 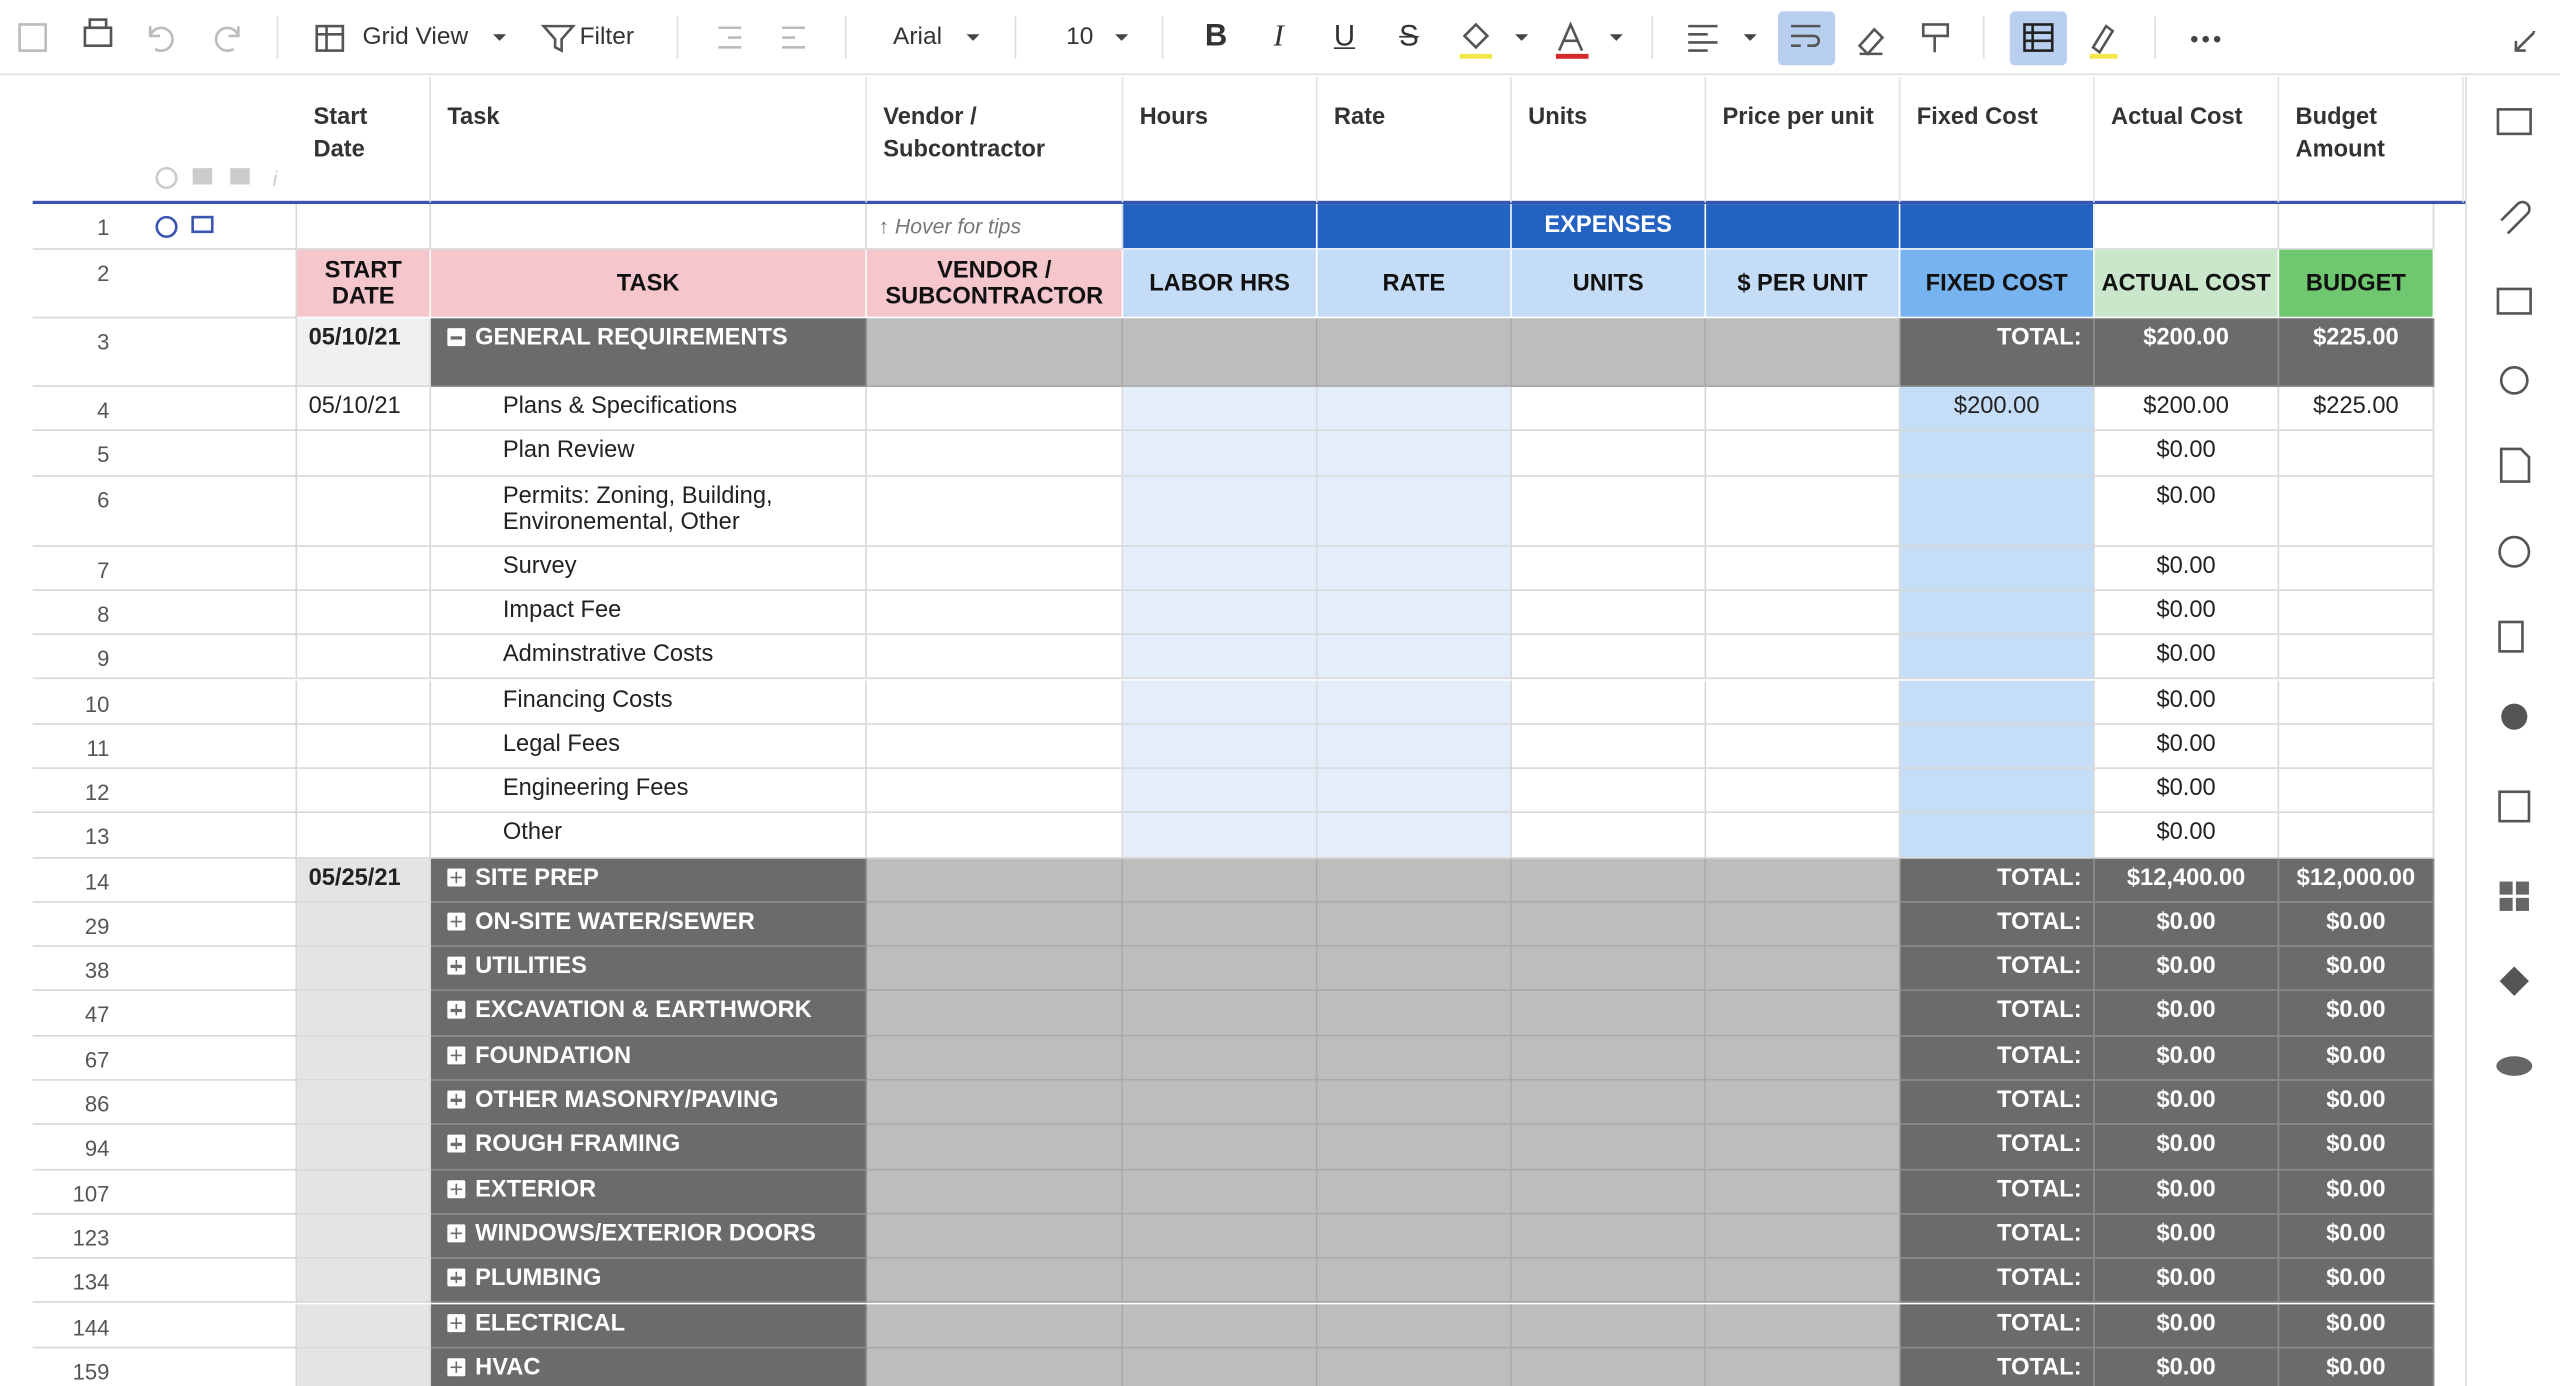 What do you see at coordinates (1609, 284) in the screenshot?
I see `label-cell: UNITS` at bounding box center [1609, 284].